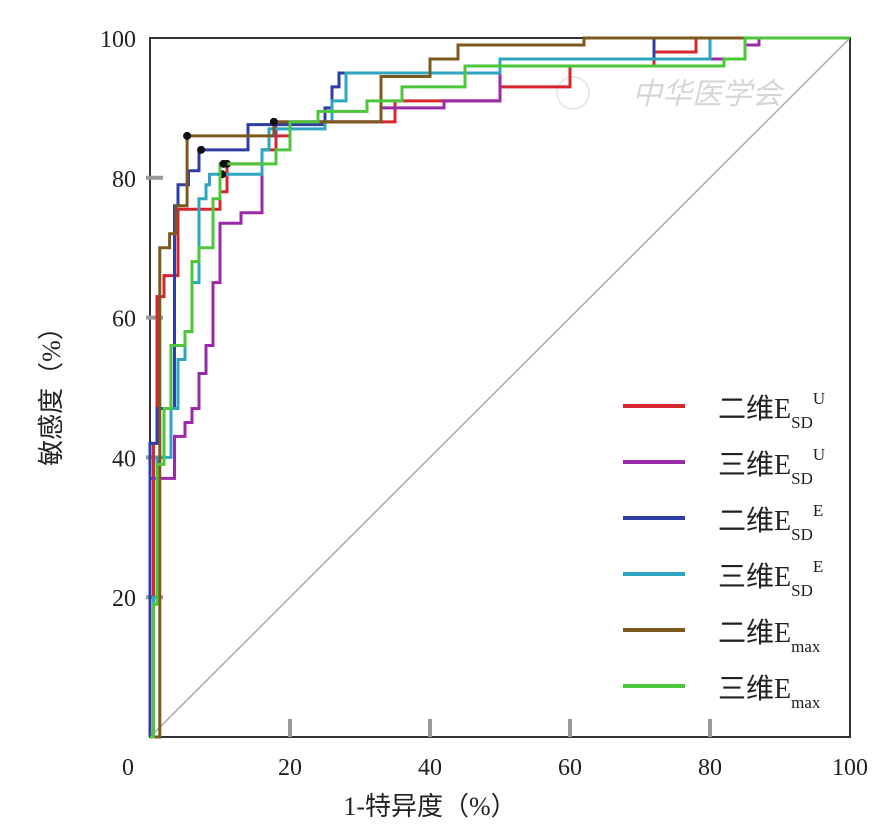 The height and width of the screenshot is (828, 893). Describe the element at coordinates (770, 522) in the screenshot. I see `legend-label: 二维ESDE` at that location.